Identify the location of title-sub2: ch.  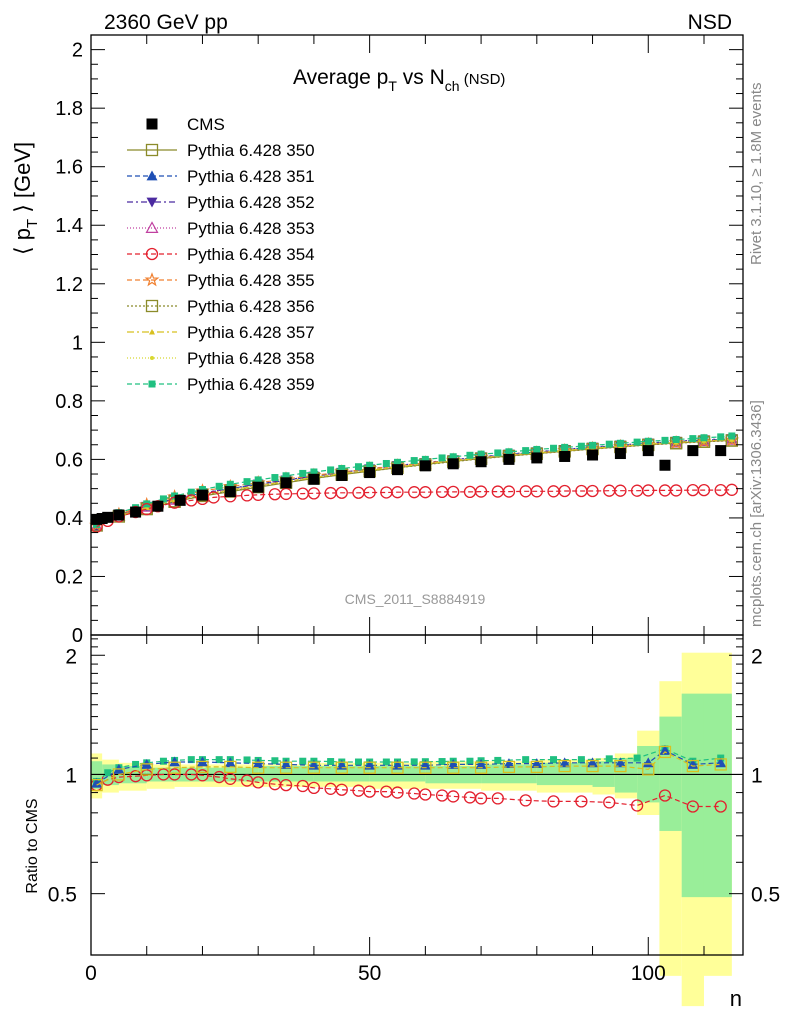
(452, 86).